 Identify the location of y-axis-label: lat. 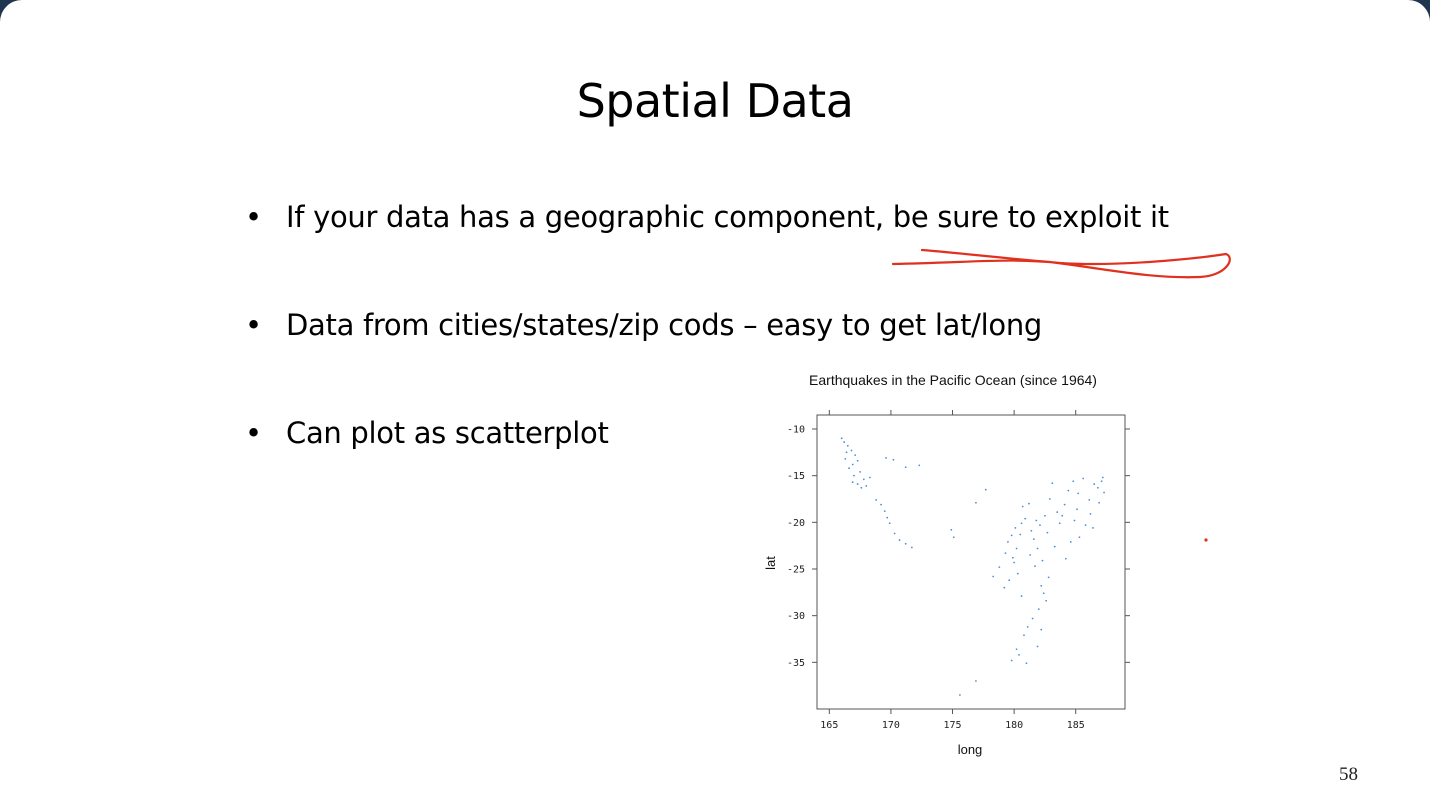
(770, 563).